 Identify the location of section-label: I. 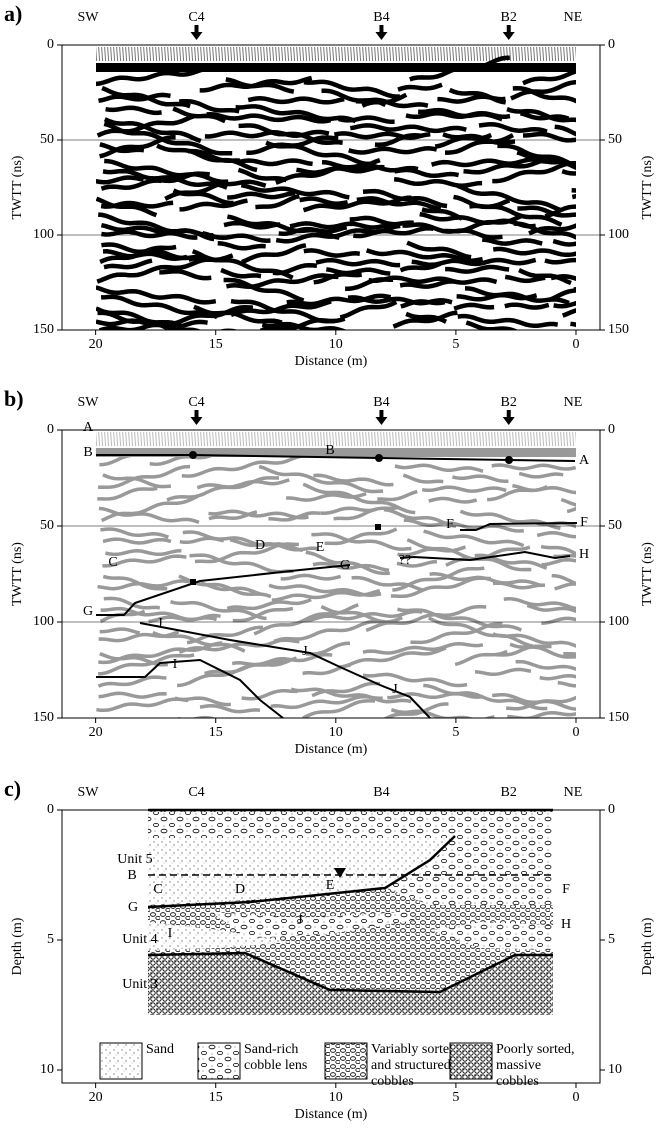
(170, 933).